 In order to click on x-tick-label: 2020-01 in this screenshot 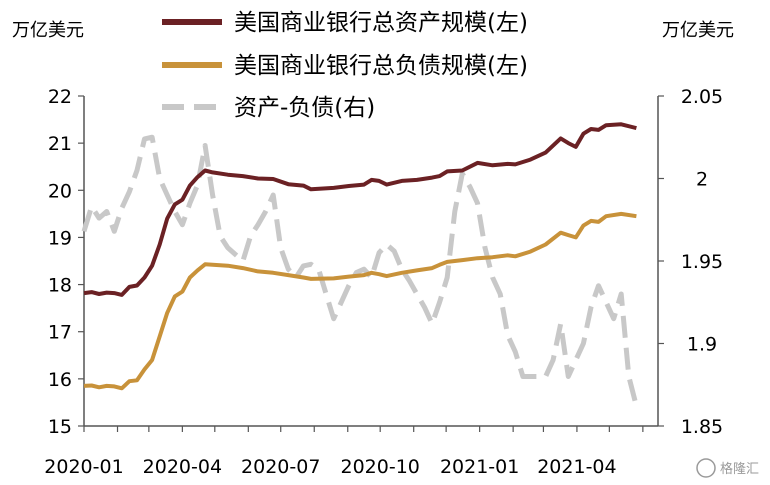, I will do `click(83, 467)`.